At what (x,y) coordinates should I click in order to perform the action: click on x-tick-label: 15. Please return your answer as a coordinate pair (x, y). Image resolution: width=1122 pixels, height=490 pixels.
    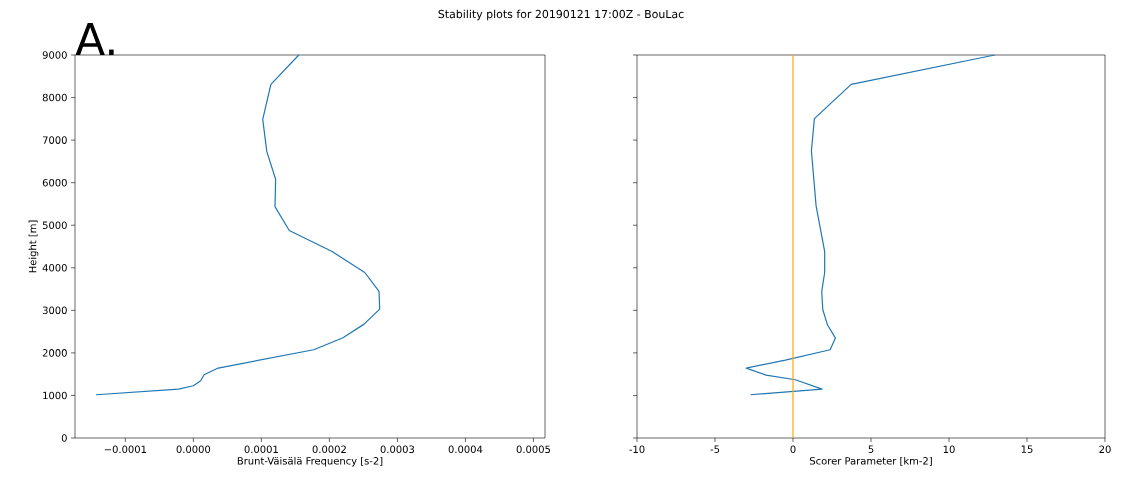
    Looking at the image, I should click on (1027, 449).